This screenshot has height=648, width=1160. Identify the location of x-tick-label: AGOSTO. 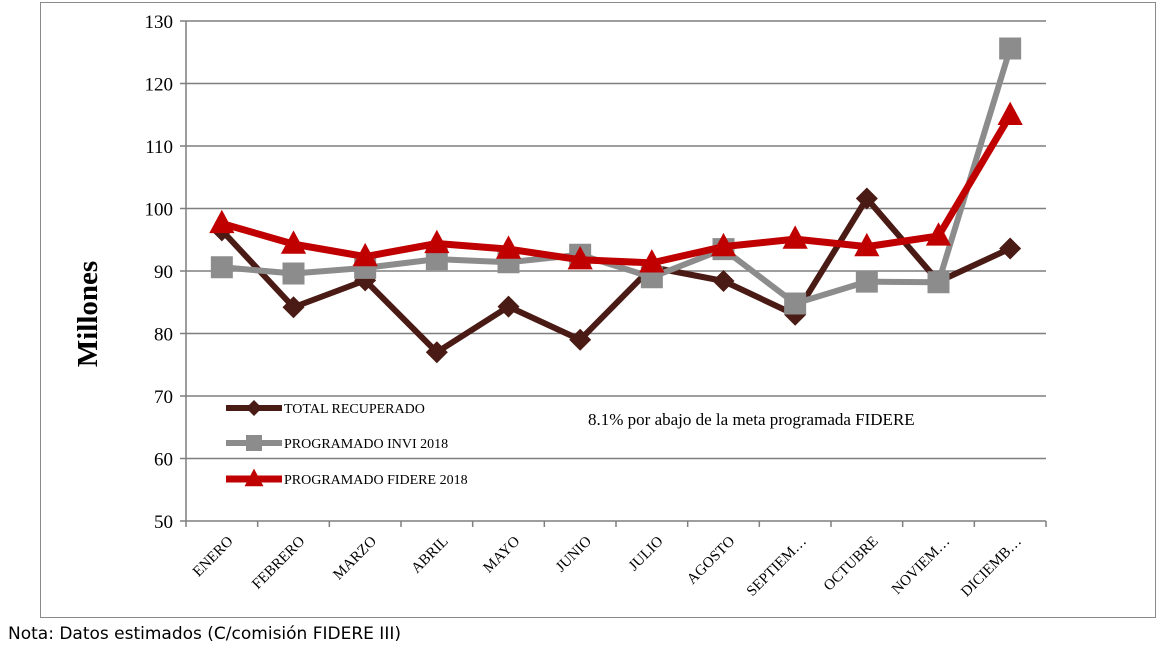
(711, 560).